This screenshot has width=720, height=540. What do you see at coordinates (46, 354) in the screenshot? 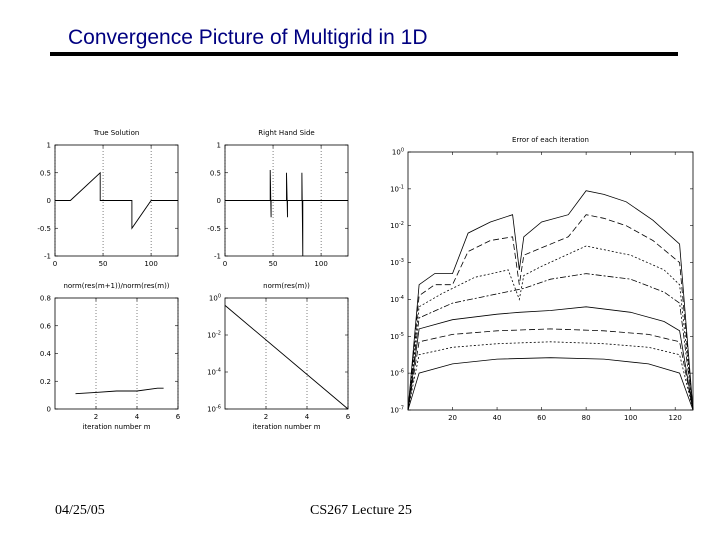
I see `y-tick-label: 0.4` at bounding box center [46, 354].